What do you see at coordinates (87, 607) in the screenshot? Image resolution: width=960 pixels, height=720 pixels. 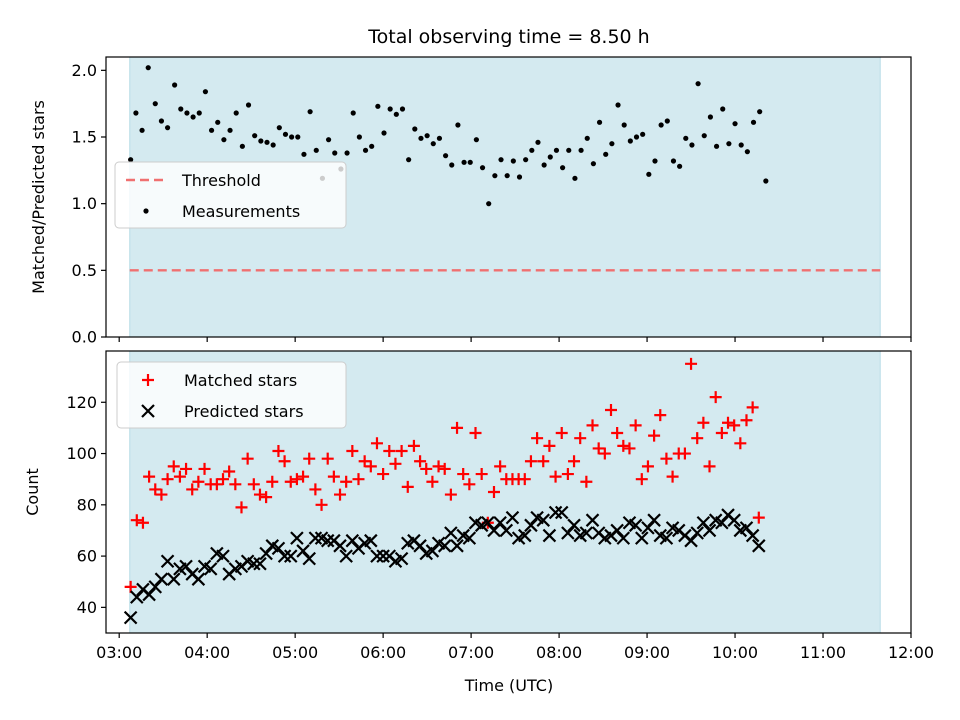 I see `y-tick-label: 40` at bounding box center [87, 607].